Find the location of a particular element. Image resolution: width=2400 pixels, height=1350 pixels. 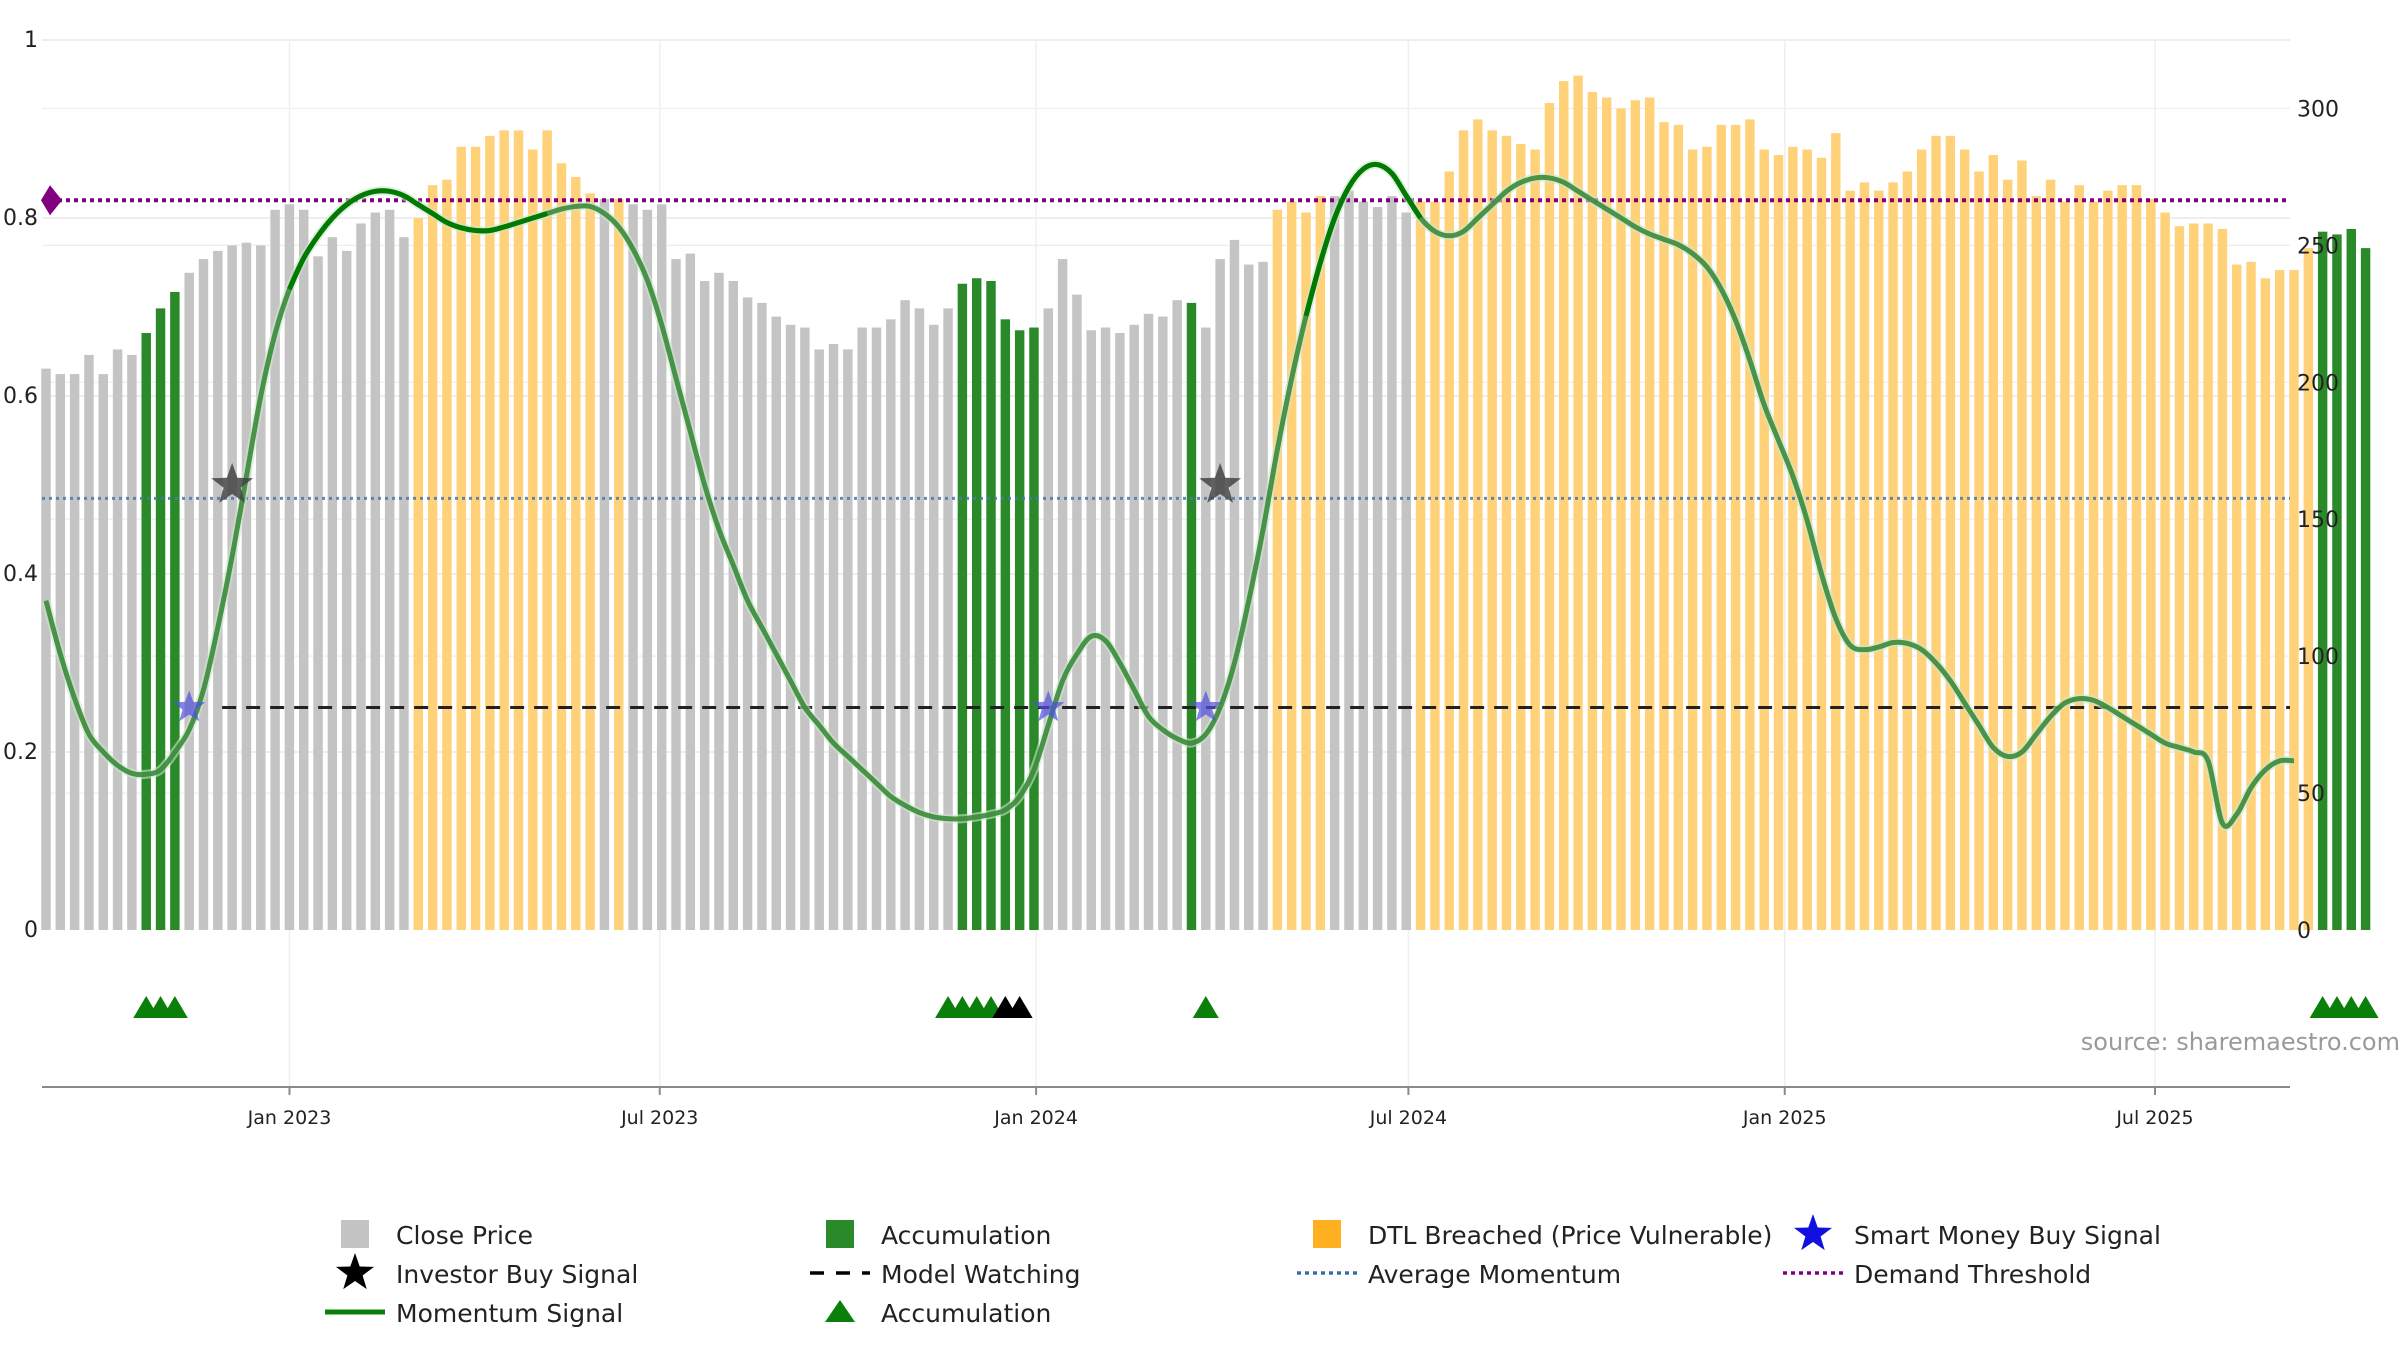

investor-buy-signal-star is located at coordinates (232, 483).